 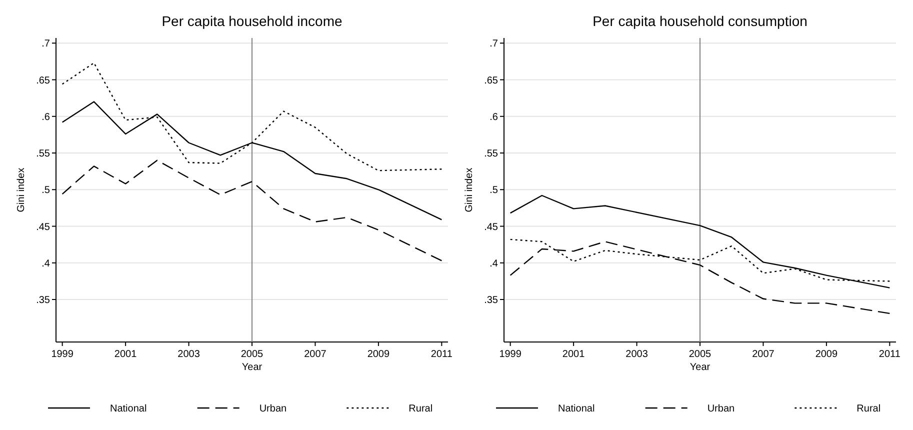 What do you see at coordinates (700, 21) in the screenshot?
I see `chart-title: Per capita household consumption` at bounding box center [700, 21].